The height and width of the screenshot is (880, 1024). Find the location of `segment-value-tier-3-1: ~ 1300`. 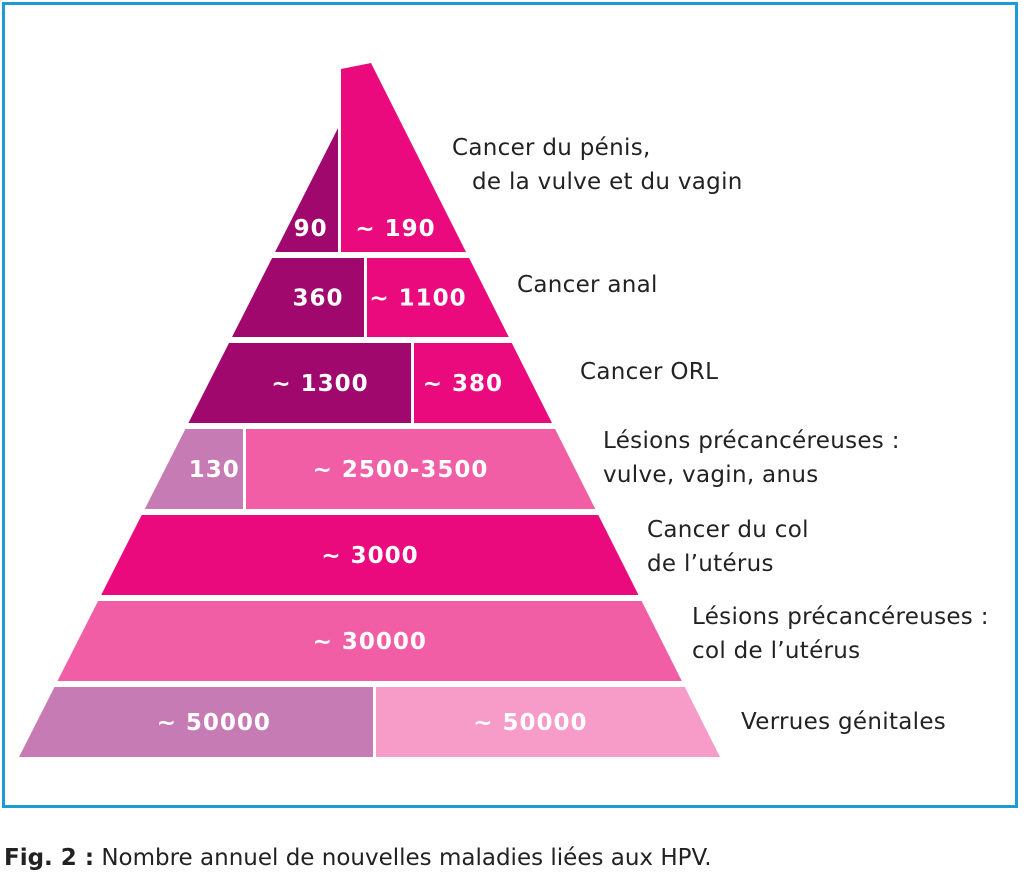

segment-value-tier-3-1: ~ 1300 is located at coordinates (319, 384).